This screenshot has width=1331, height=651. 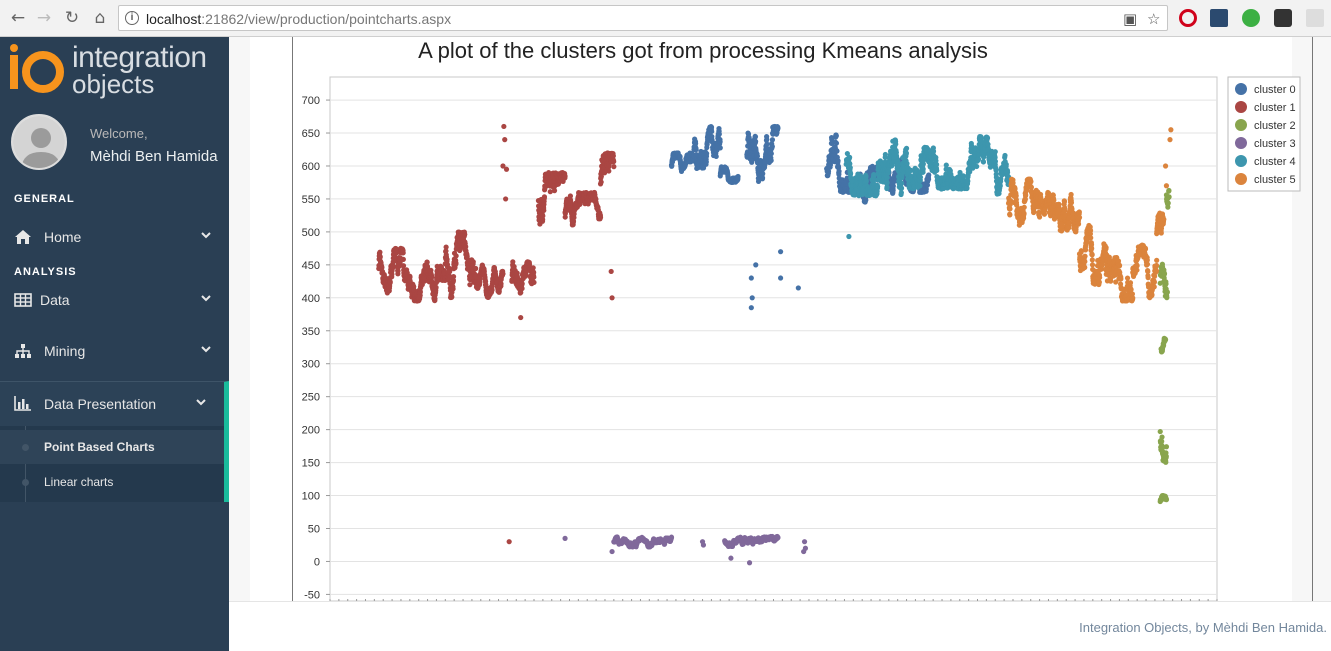 What do you see at coordinates (312, 595) in the screenshot?
I see `y-tick-label: -50` at bounding box center [312, 595].